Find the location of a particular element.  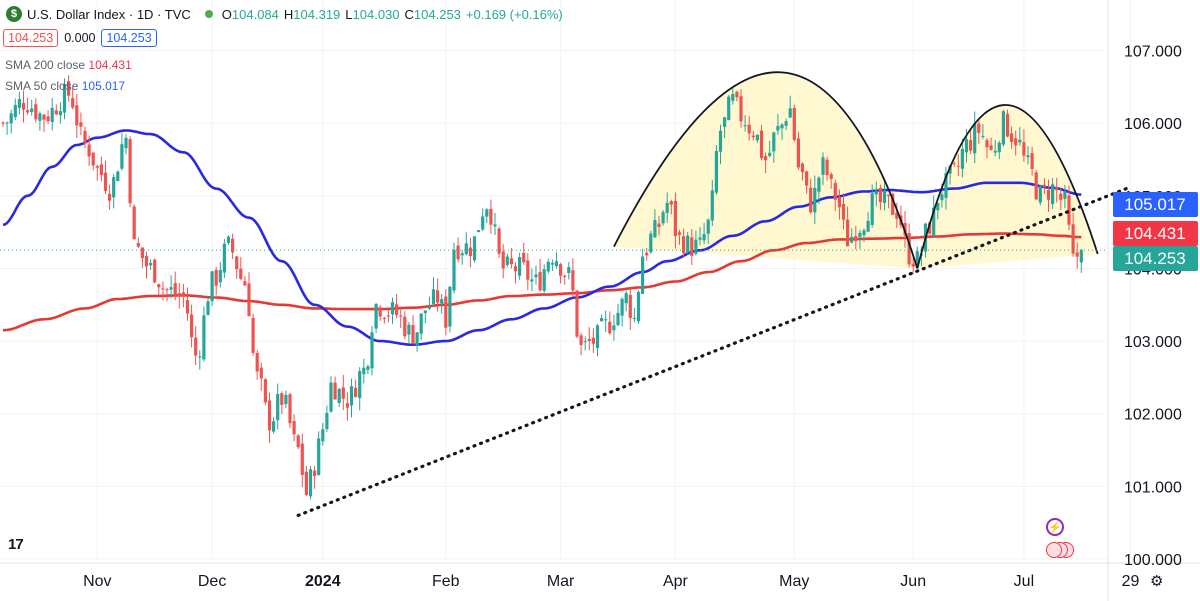

tradingview-logo-icon: 17 is located at coordinates (16, 544).